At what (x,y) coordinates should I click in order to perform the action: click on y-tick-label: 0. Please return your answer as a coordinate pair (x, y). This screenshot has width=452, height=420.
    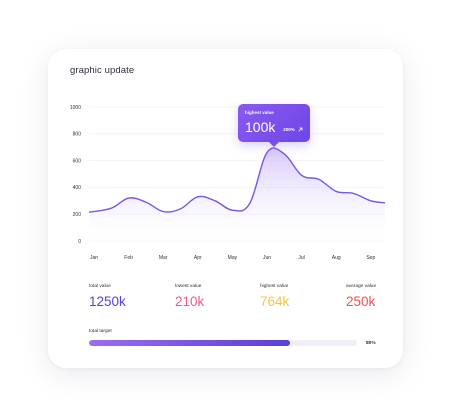
    Looking at the image, I should click on (79, 242).